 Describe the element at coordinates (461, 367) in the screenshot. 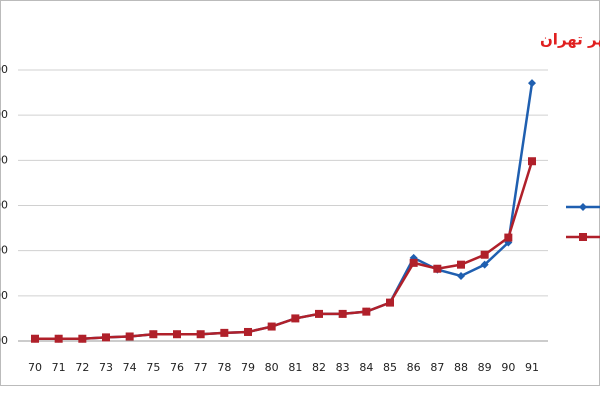

I see `x-tick-label: 88` at that location.